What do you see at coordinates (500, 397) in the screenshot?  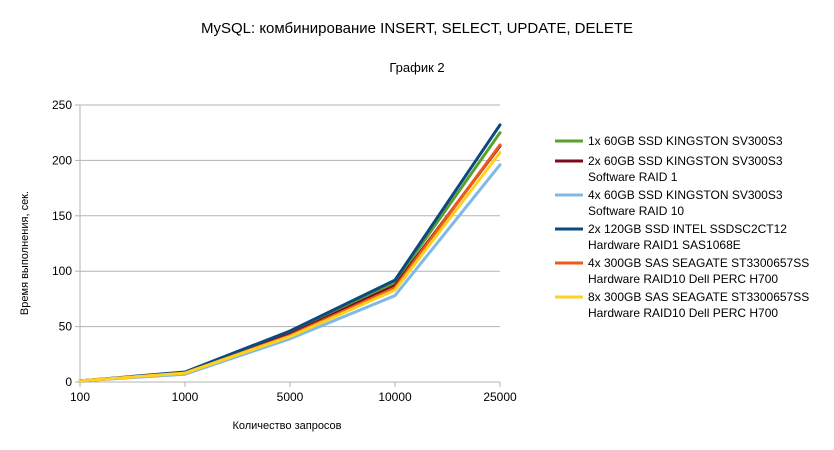 I see `x-tick-label: 25000` at bounding box center [500, 397].